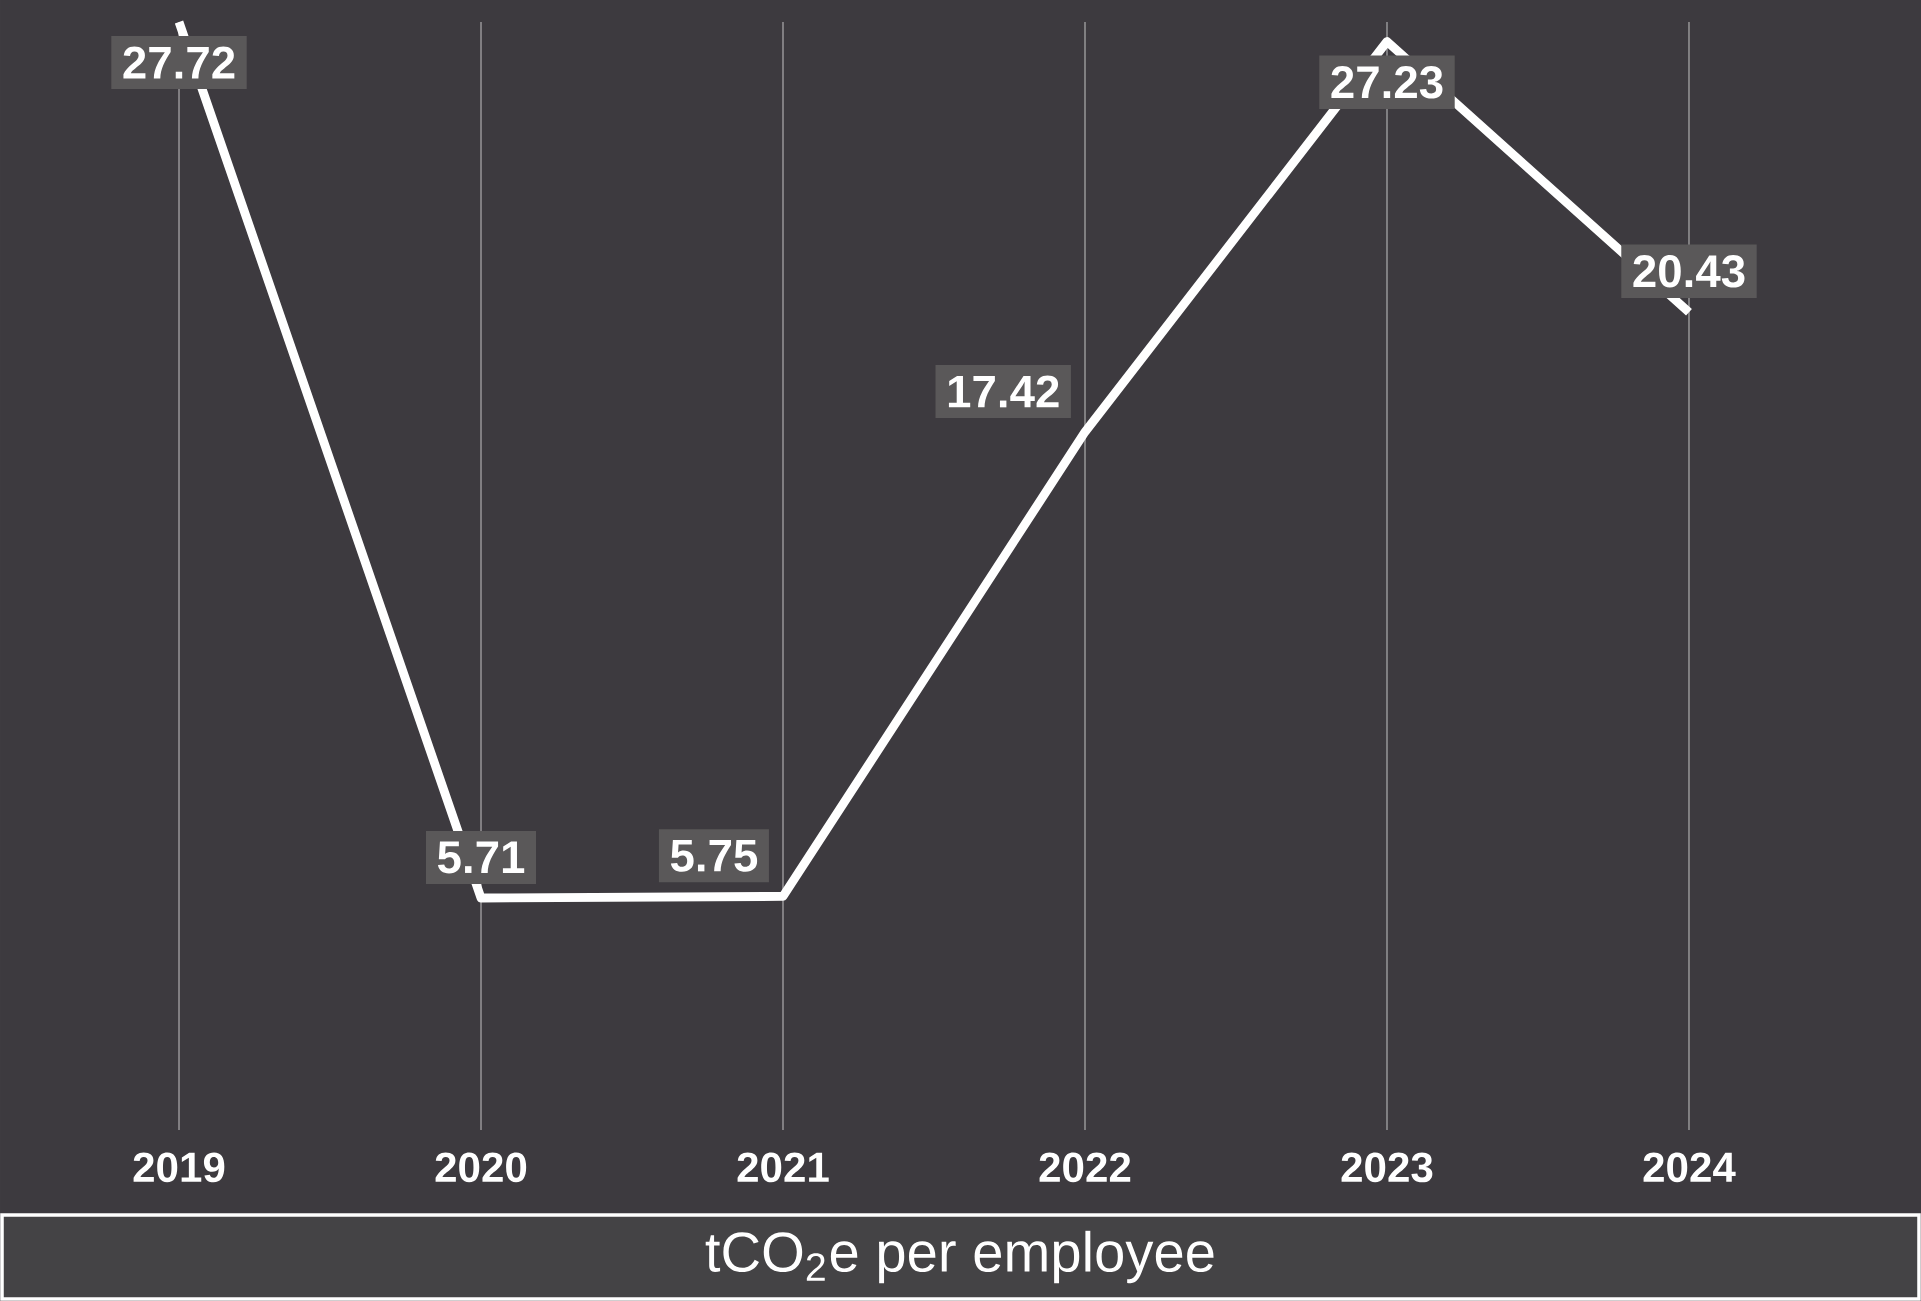  What do you see at coordinates (959, 1257) in the screenshot?
I see `x-axis-title: tCO$_{2}$e per employee` at bounding box center [959, 1257].